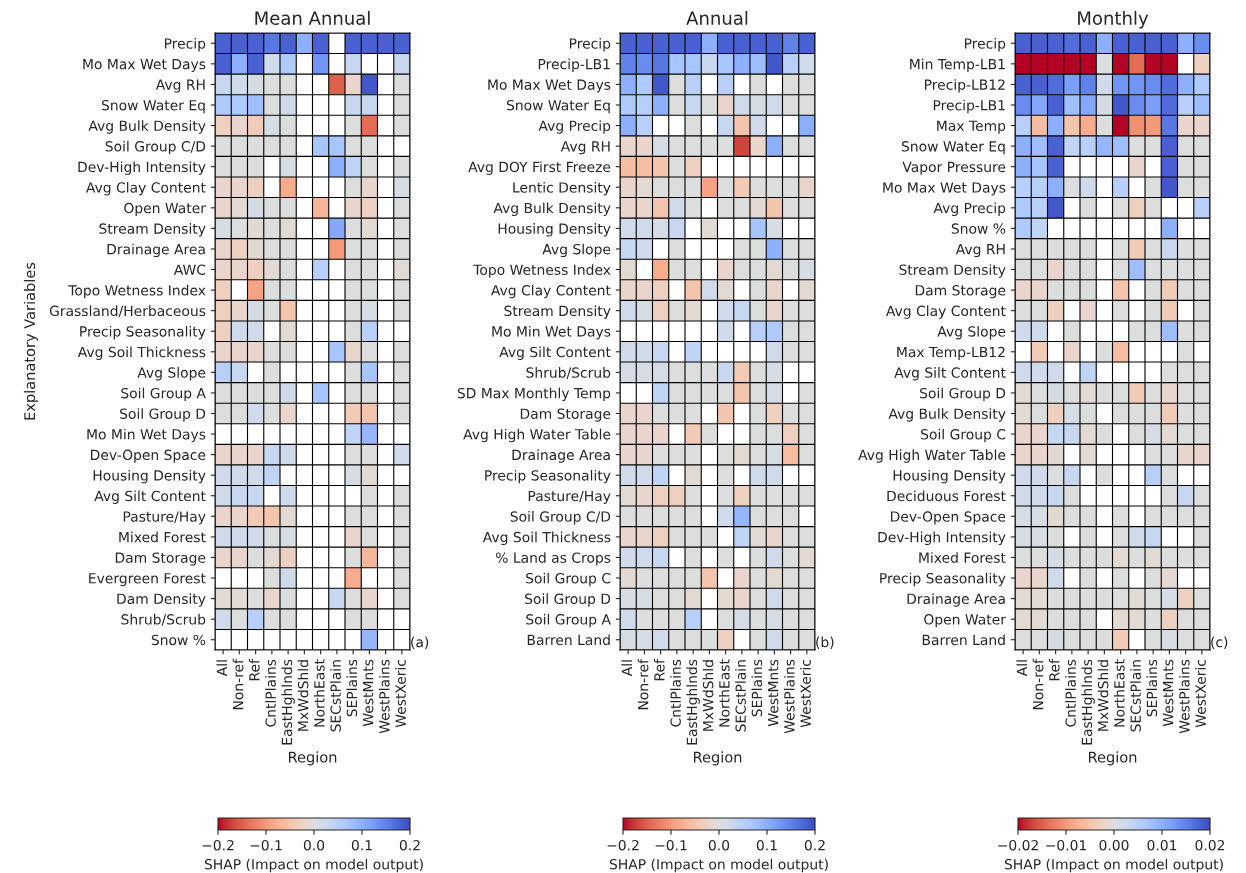 This screenshot has height=873, width=1246. Describe the element at coordinates (161, 600) in the screenshot. I see `y-tick-label: Dam Density` at that location.